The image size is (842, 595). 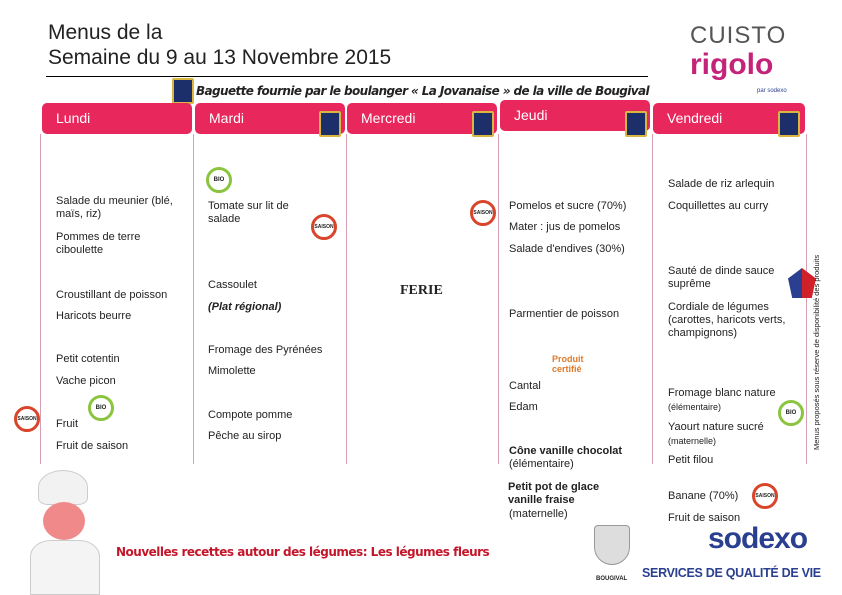 What do you see at coordinates (721, 184) in the screenshot?
I see `menu-item: Salade de riz arlequin` at bounding box center [721, 184].